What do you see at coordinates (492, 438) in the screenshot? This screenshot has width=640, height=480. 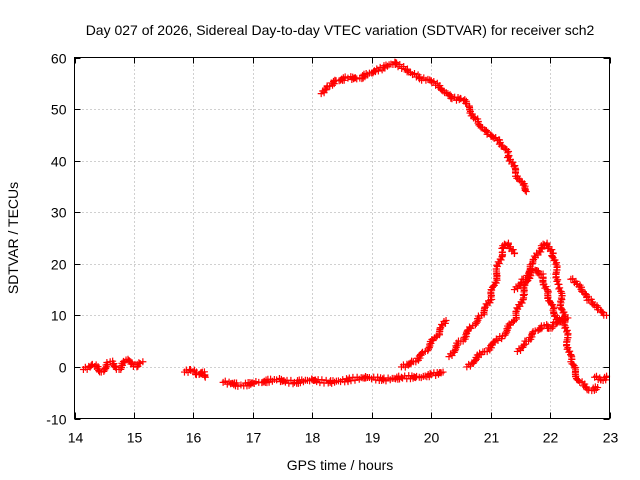 I see `x-tick-label: 21` at bounding box center [492, 438].